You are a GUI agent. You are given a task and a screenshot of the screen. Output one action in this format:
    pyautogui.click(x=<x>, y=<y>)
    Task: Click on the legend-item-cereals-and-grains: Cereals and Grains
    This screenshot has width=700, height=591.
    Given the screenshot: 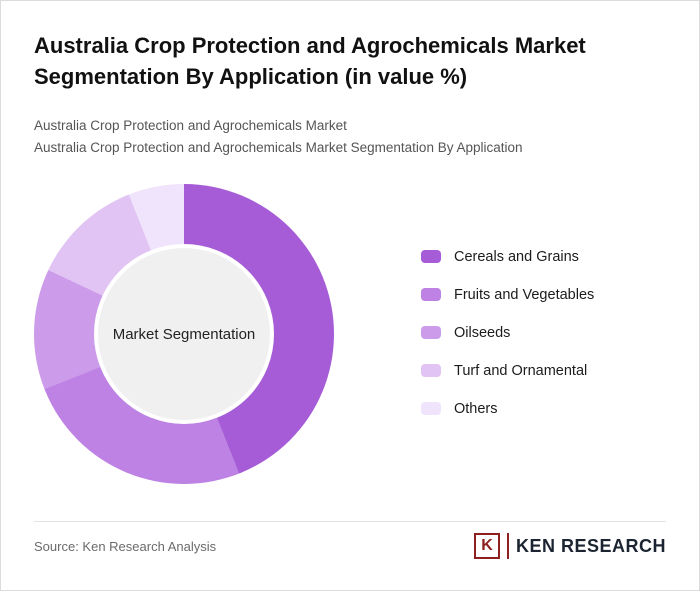 What is the action you would take?
    pyautogui.click(x=507, y=256)
    